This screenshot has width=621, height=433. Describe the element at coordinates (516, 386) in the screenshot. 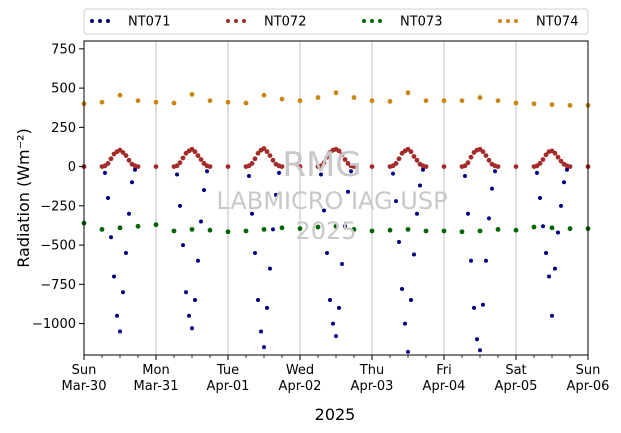

I see `x-tick-date-2025-04-05: Apr-05` at that location.